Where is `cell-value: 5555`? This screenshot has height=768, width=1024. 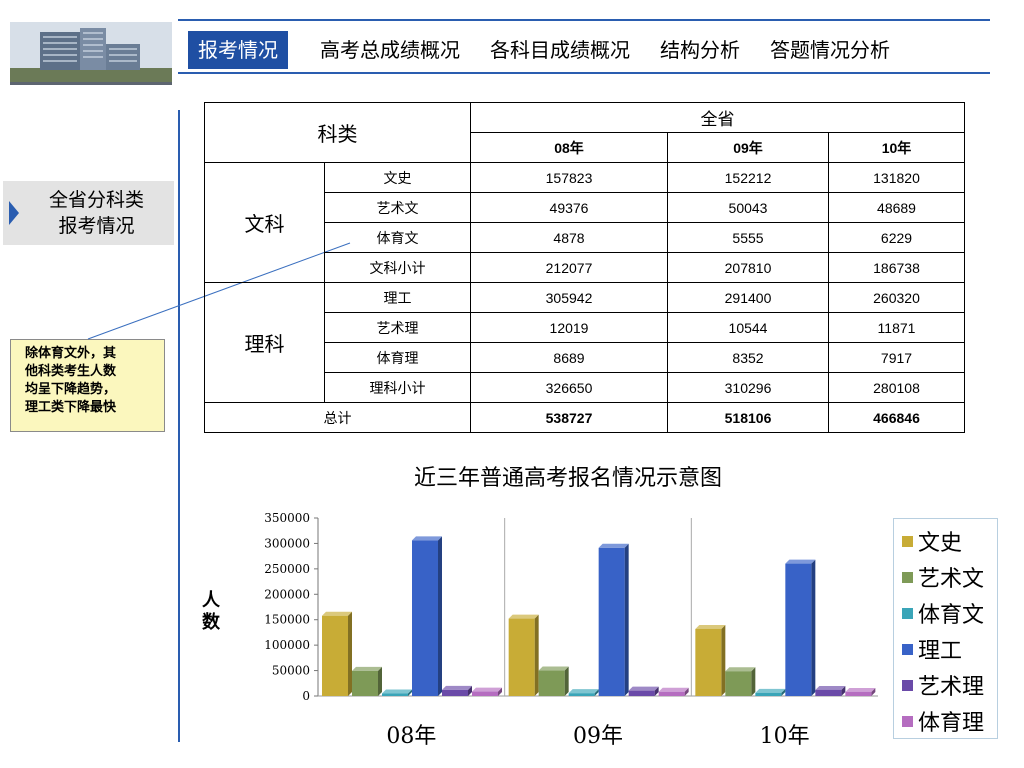 cell-value: 5555 is located at coordinates (748, 237).